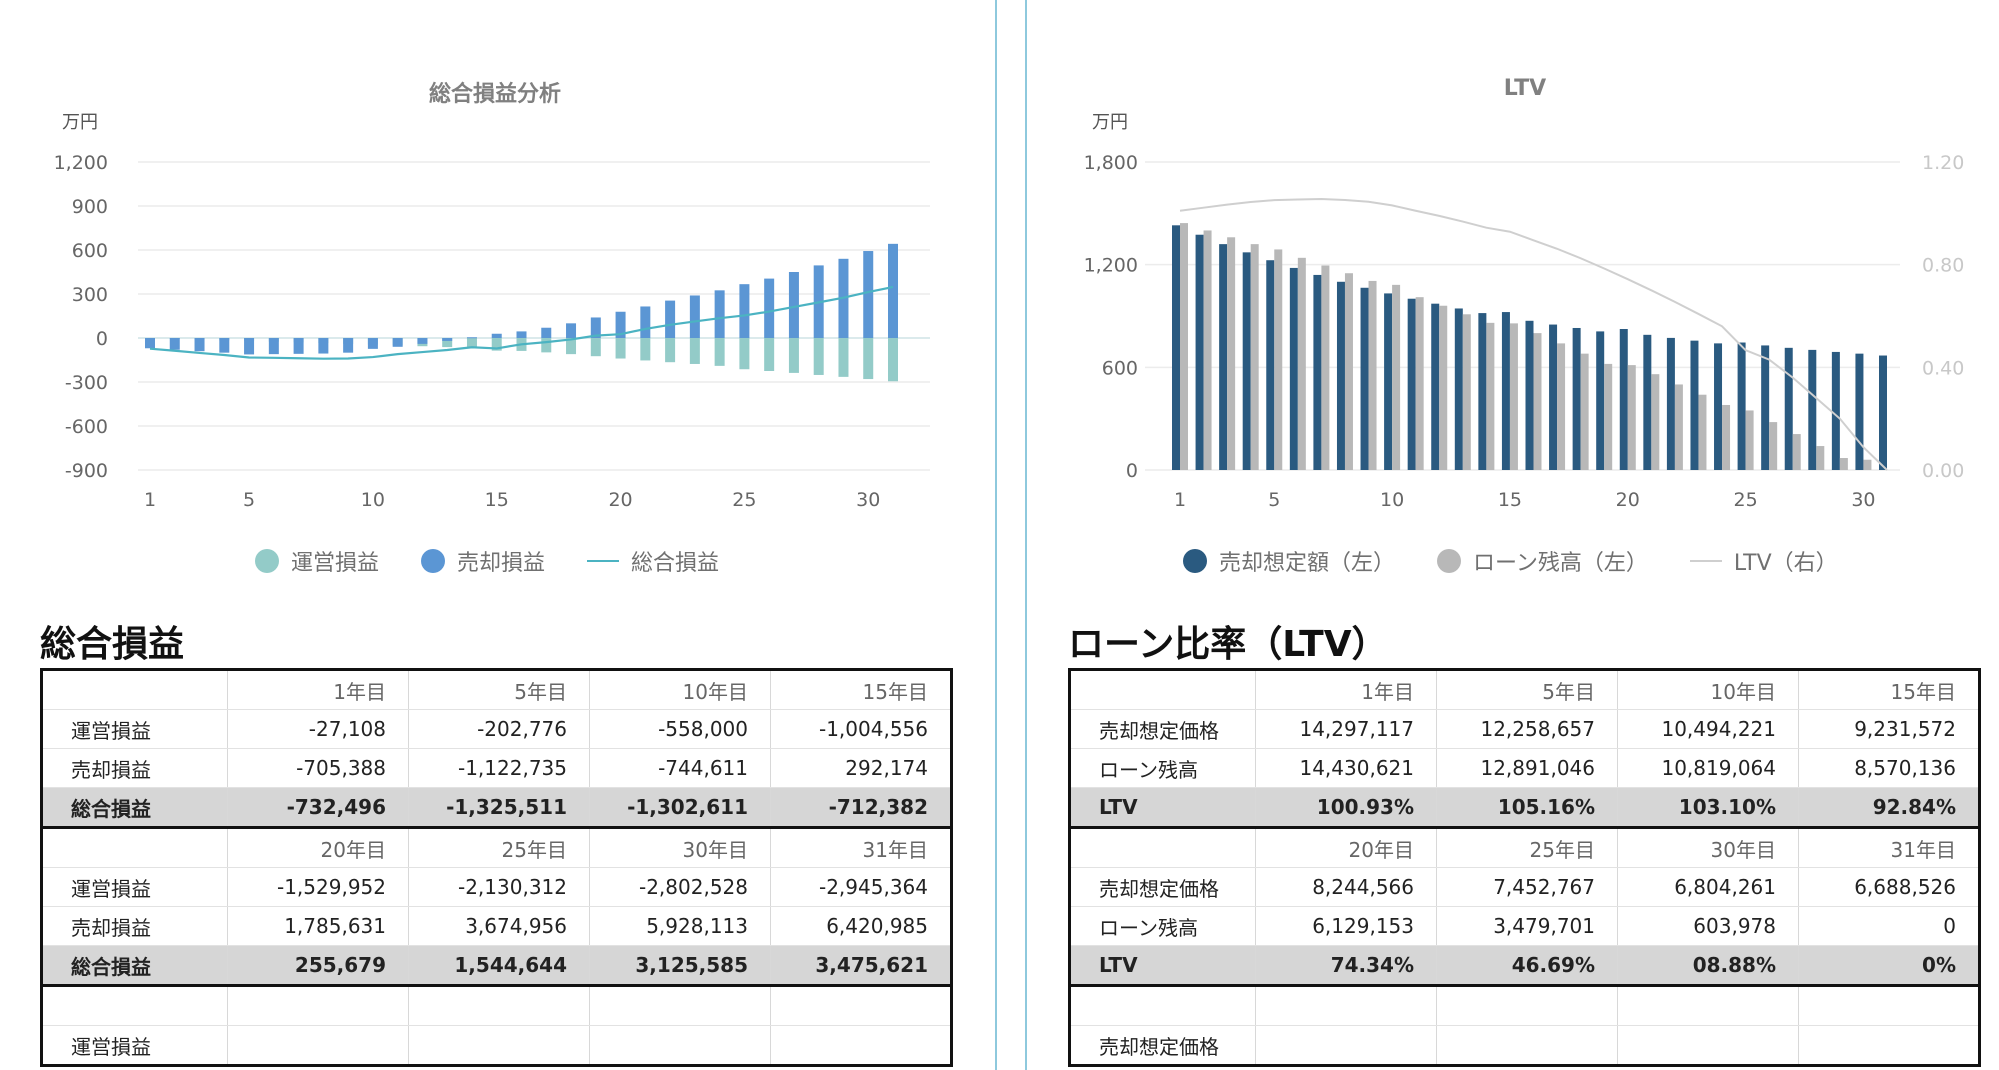  I want to click on panel-divider-right, so click(1026, 535).